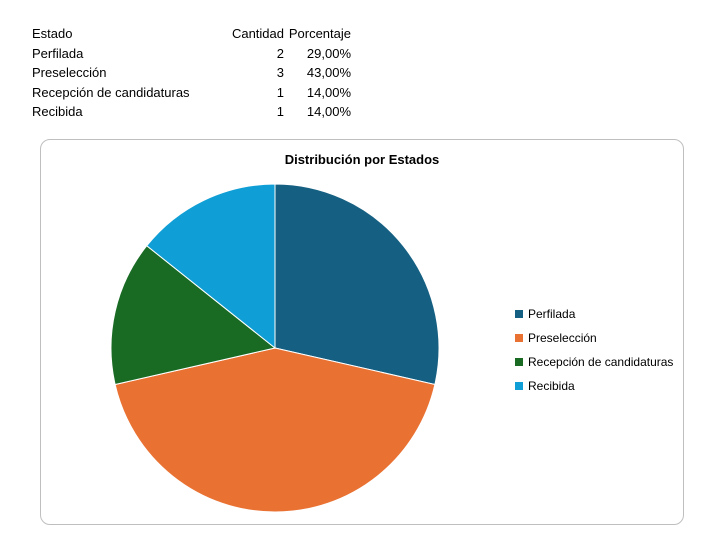  I want to click on cell-cantidad: 2, so click(280, 53).